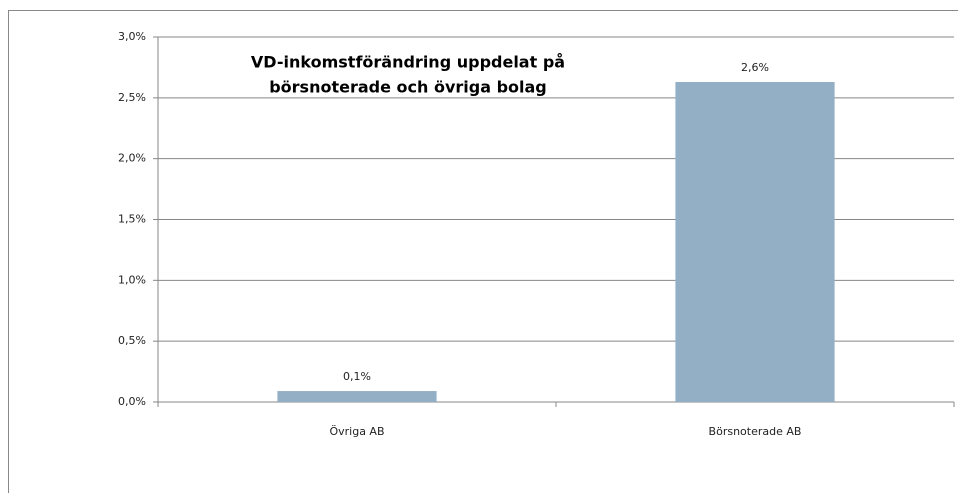 The width and height of the screenshot is (958, 493). Describe the element at coordinates (132, 279) in the screenshot. I see `y-tick-label: 1,0%` at that location.